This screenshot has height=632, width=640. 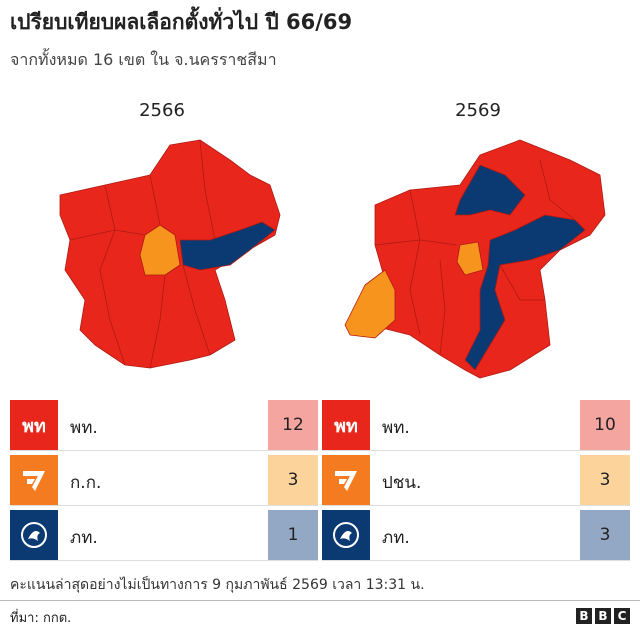 I want to click on source: ที่มา: กกต., so click(x=41, y=618).